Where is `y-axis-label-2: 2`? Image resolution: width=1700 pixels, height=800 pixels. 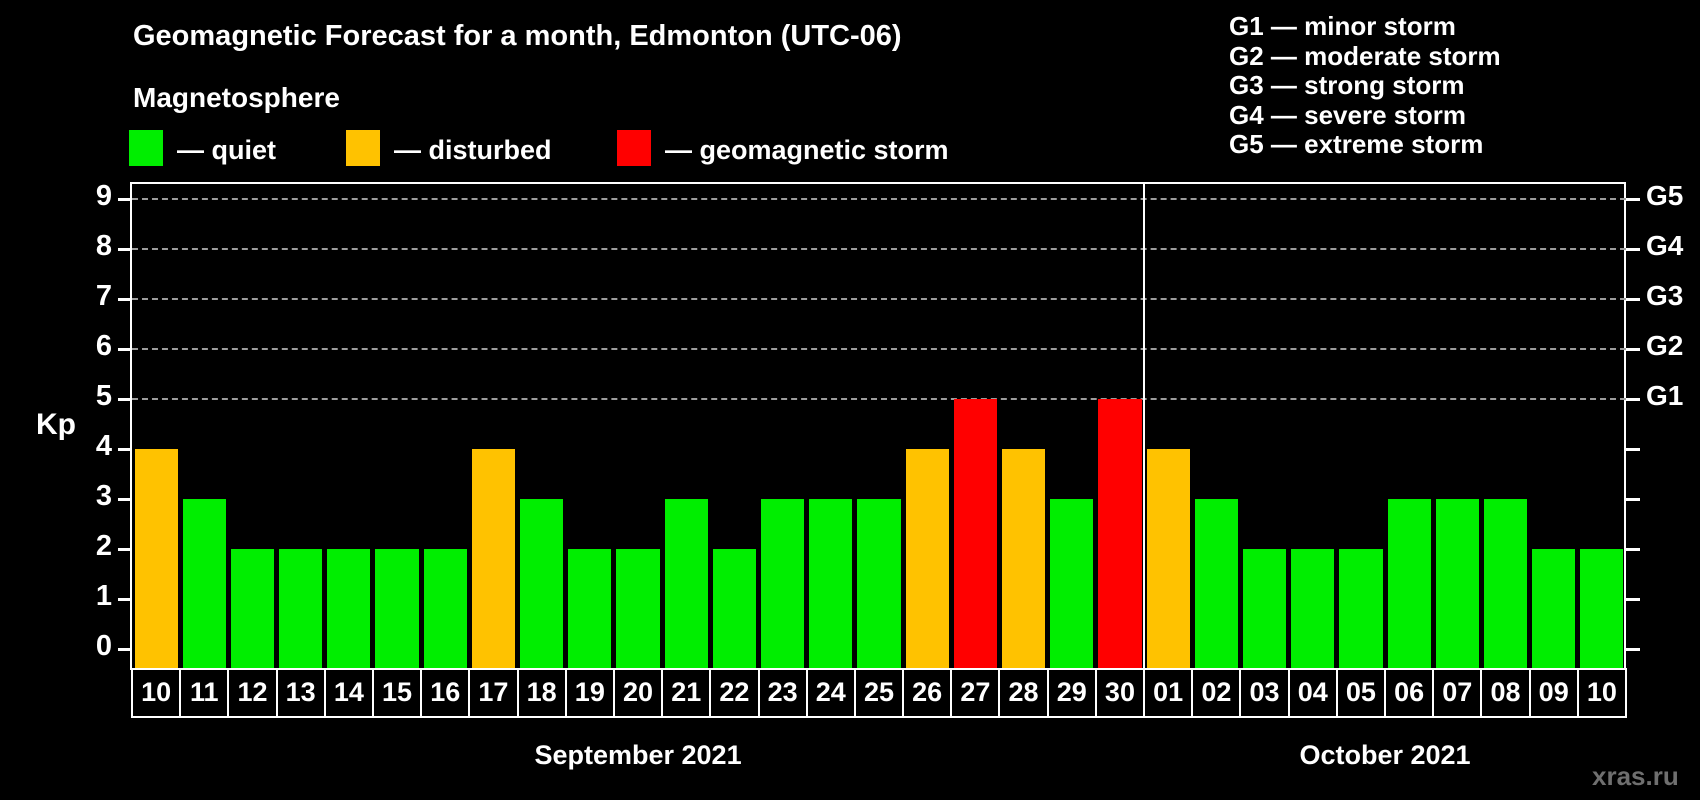 y-axis-label-2: 2 is located at coordinates (103, 546).